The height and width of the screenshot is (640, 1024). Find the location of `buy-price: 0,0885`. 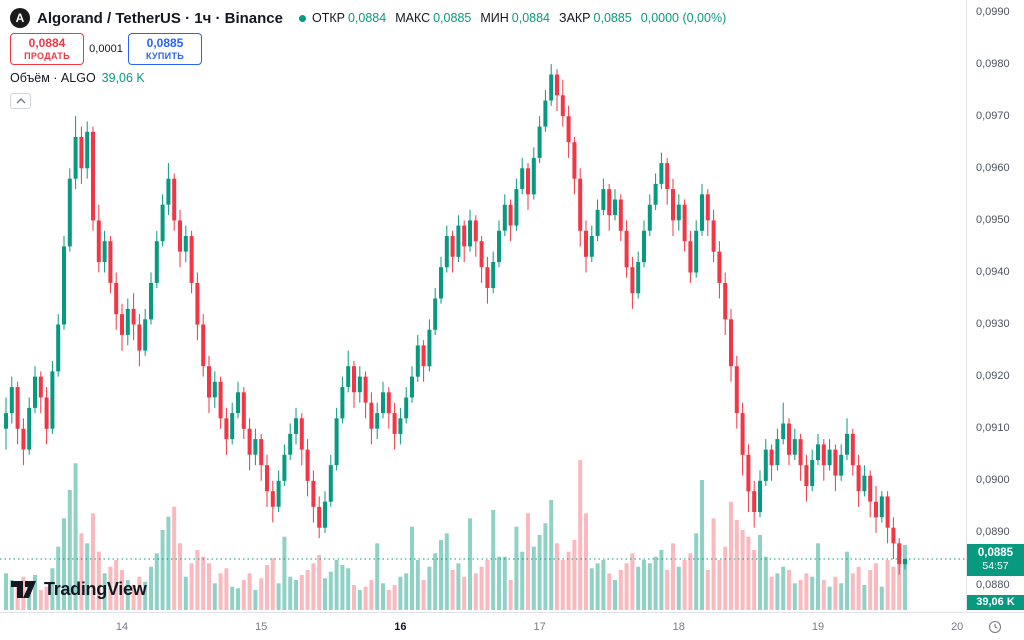

buy-price: 0,0885 is located at coordinates (165, 42).